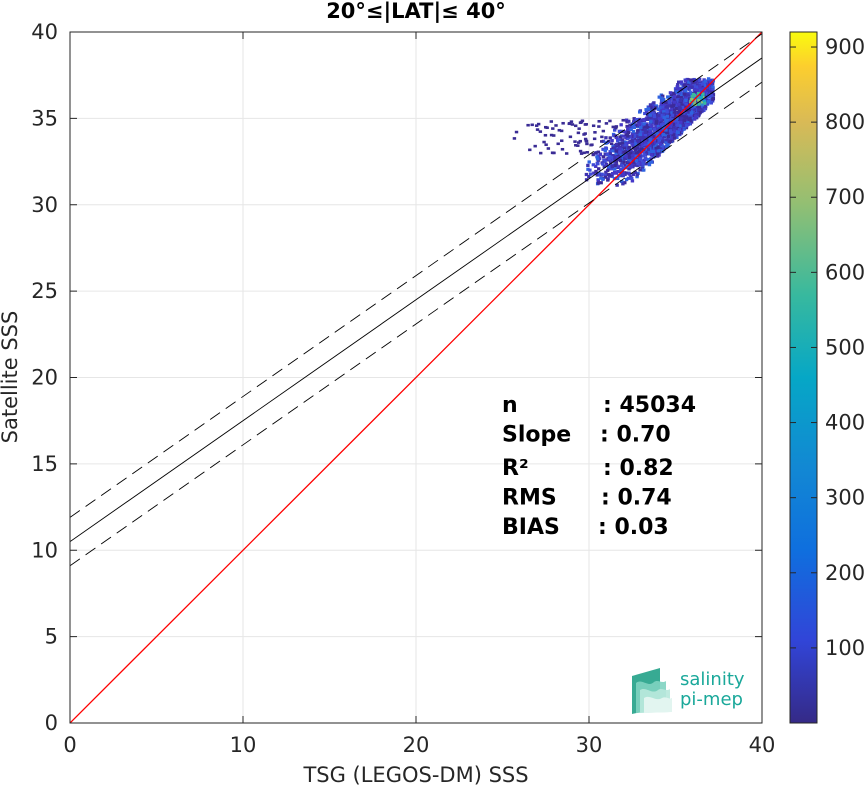 The width and height of the screenshot is (865, 789). What do you see at coordinates (635, 435) in the screenshot?
I see `stat-value: : 0.70` at bounding box center [635, 435].